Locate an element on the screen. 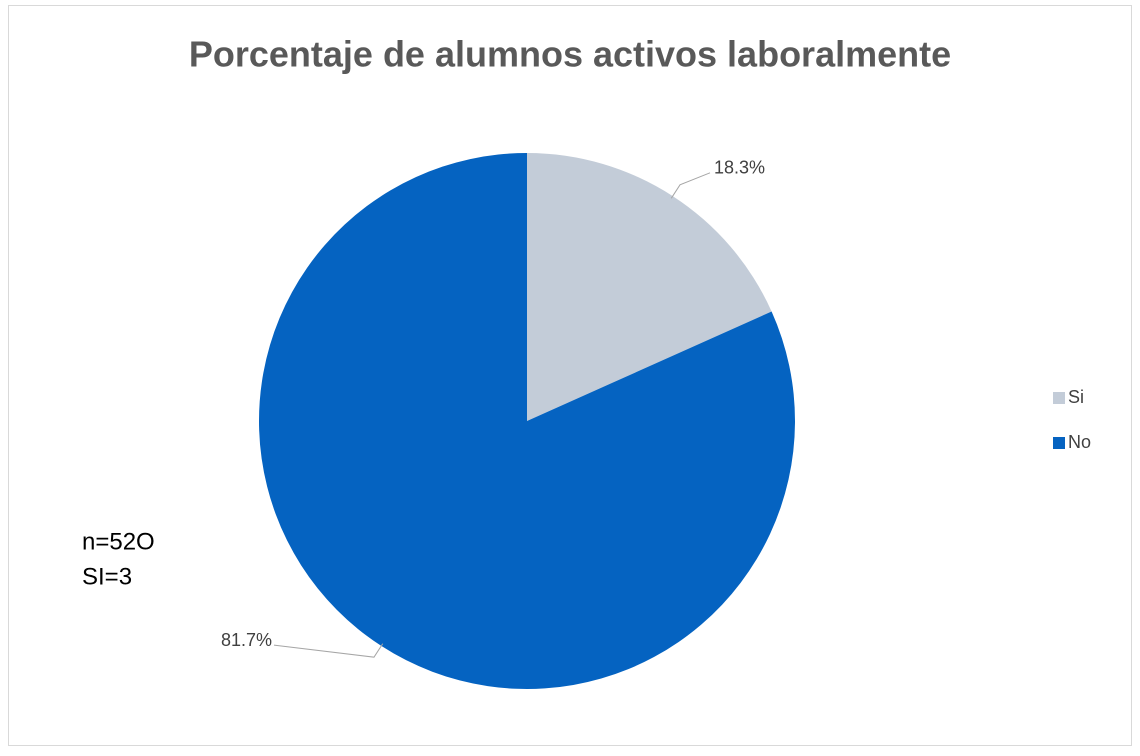  annotation: SI=3 is located at coordinates (107, 576).